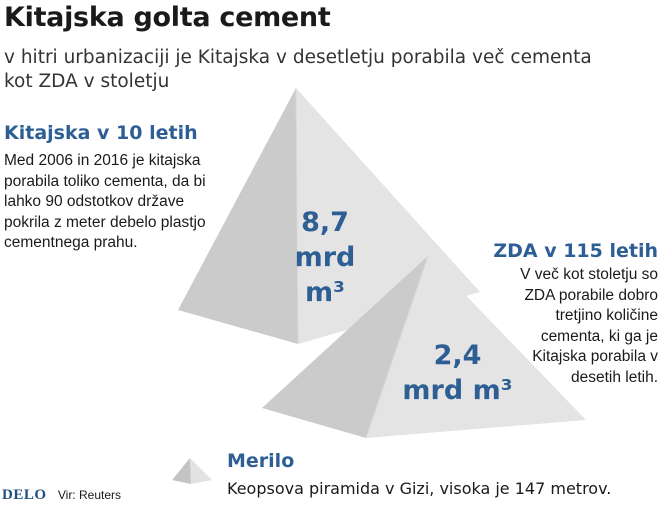 Image resolution: width=660 pixels, height=515 pixels. What do you see at coordinates (325, 222) in the screenshot?
I see `china-value-number: 8,7` at bounding box center [325, 222].